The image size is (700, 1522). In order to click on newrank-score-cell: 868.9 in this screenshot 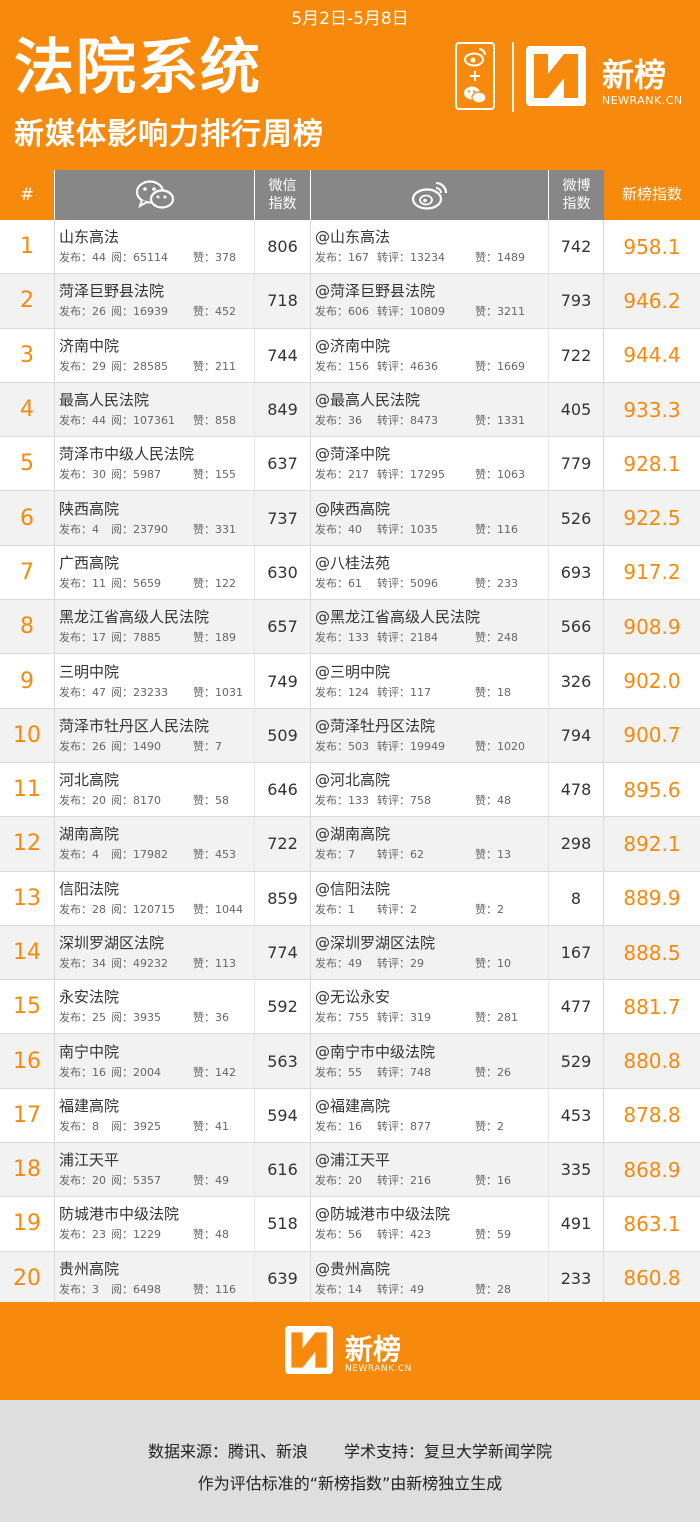, I will do `click(652, 1169)`.